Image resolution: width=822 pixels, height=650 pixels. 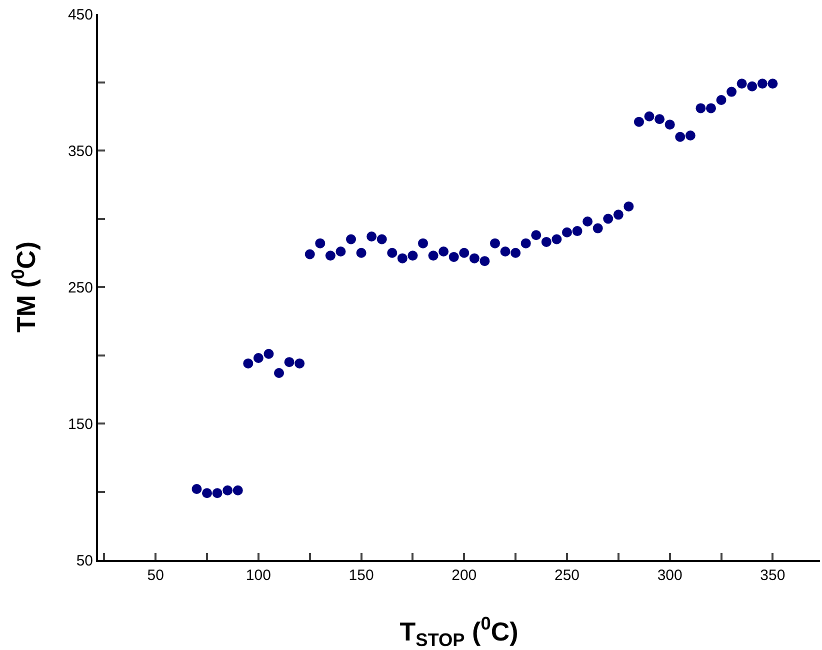 What do you see at coordinates (361, 575) in the screenshot?
I see `x-tick-label: 150` at bounding box center [361, 575].